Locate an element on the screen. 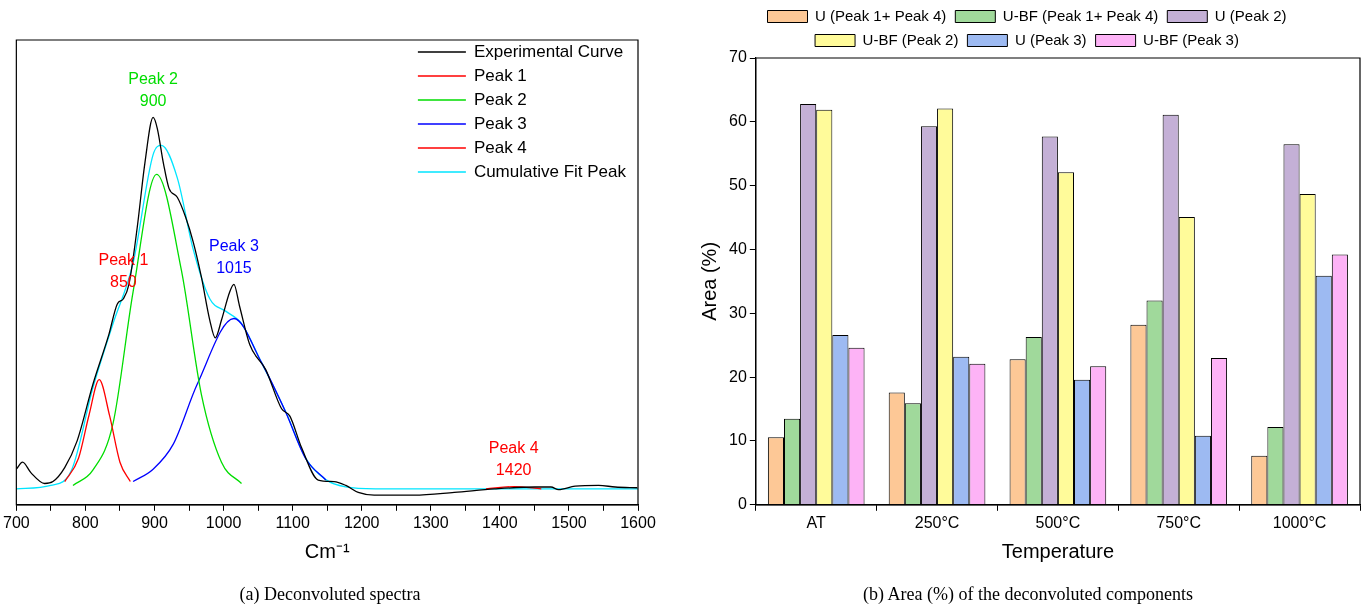 The image size is (1366, 614). x-tick-label: 1000°C is located at coordinates (1299, 522).